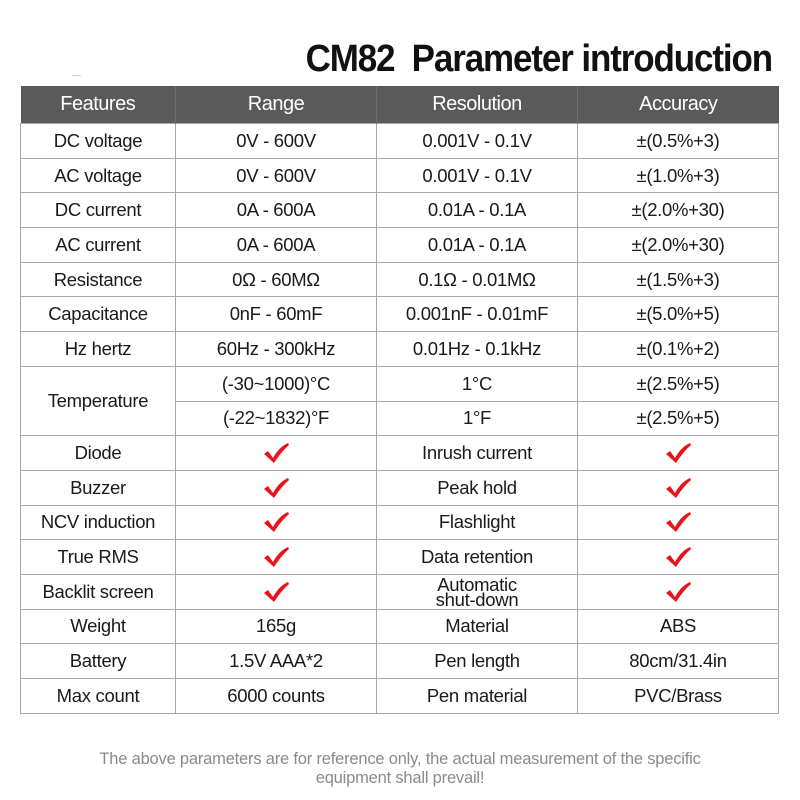 The height and width of the screenshot is (800, 800). Describe the element at coordinates (477, 661) in the screenshot. I see `feature-label: Pen length` at that location.